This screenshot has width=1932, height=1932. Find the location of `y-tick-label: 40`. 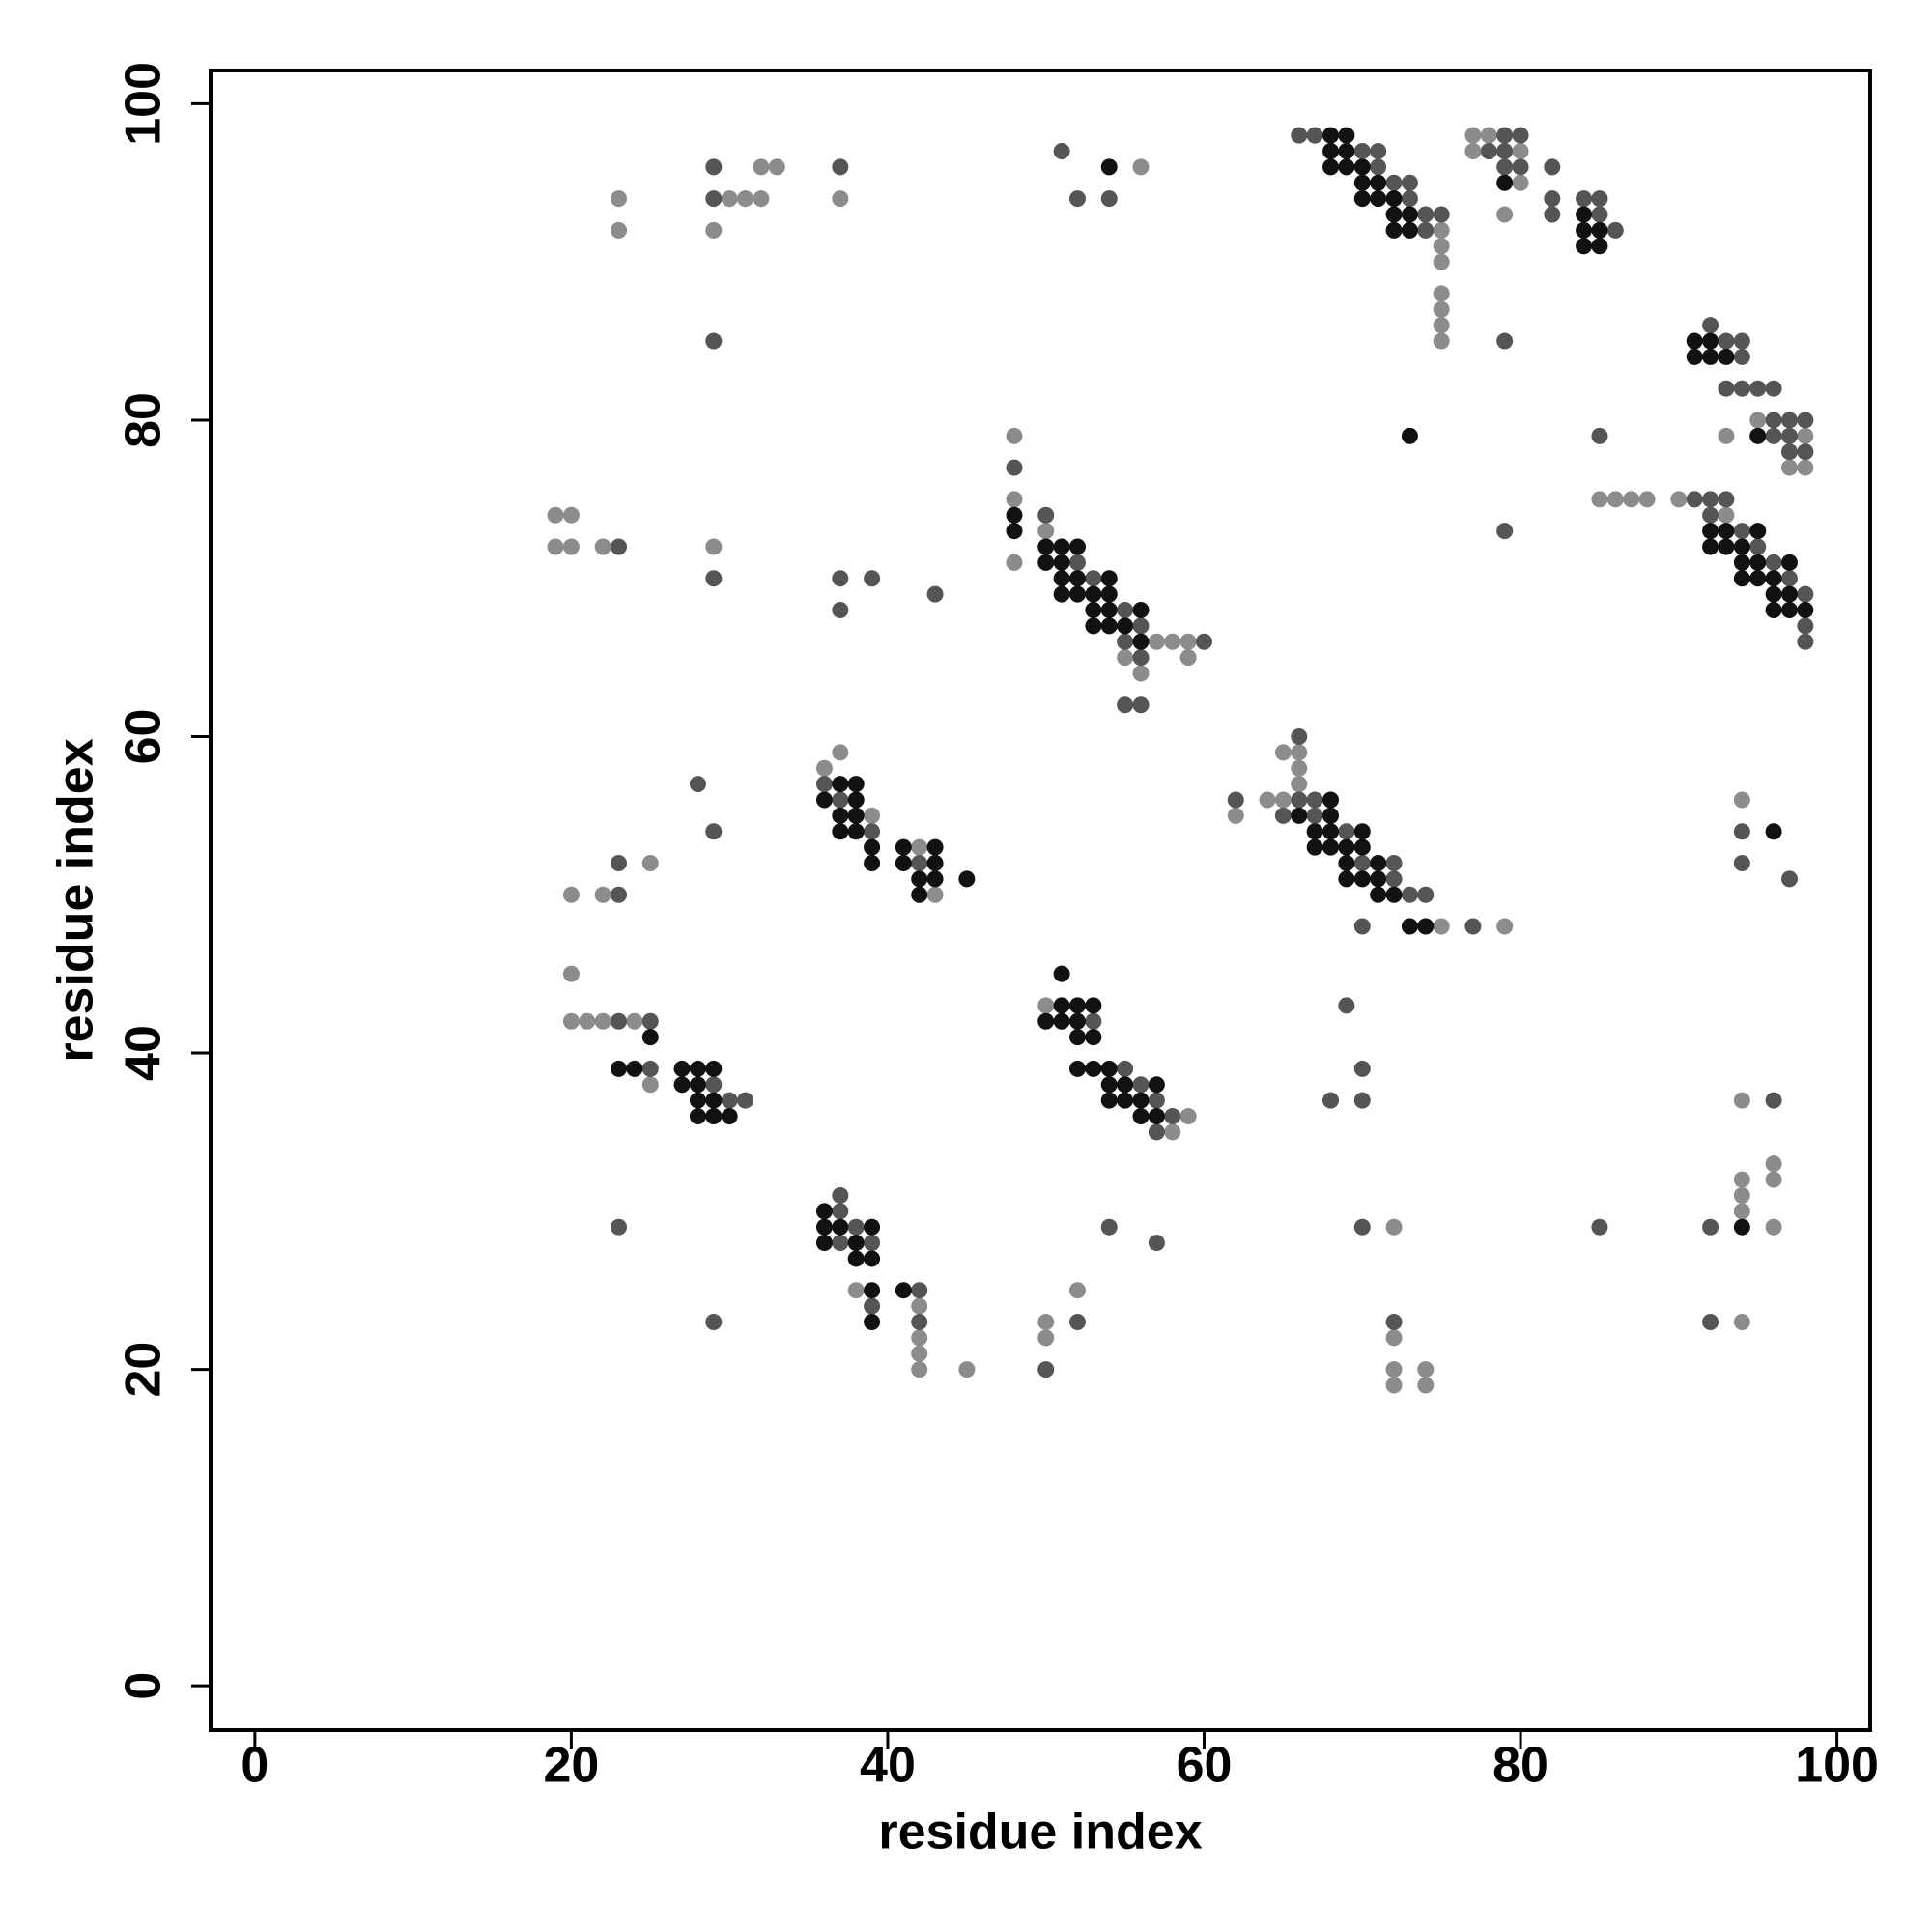

y-tick-label: 40 is located at coordinates (144, 1053).